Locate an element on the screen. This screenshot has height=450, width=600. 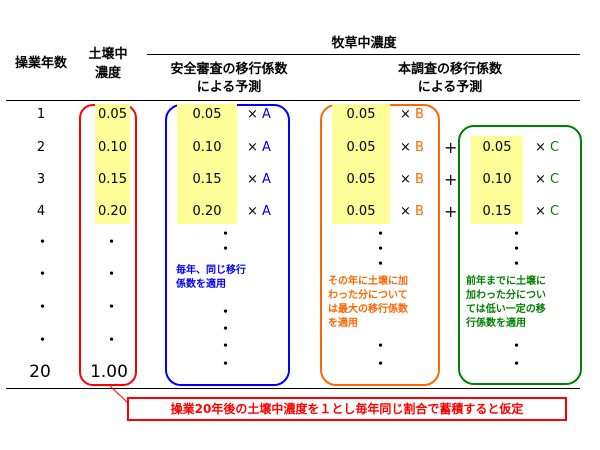
year-cell: 1 is located at coordinates (41, 114).